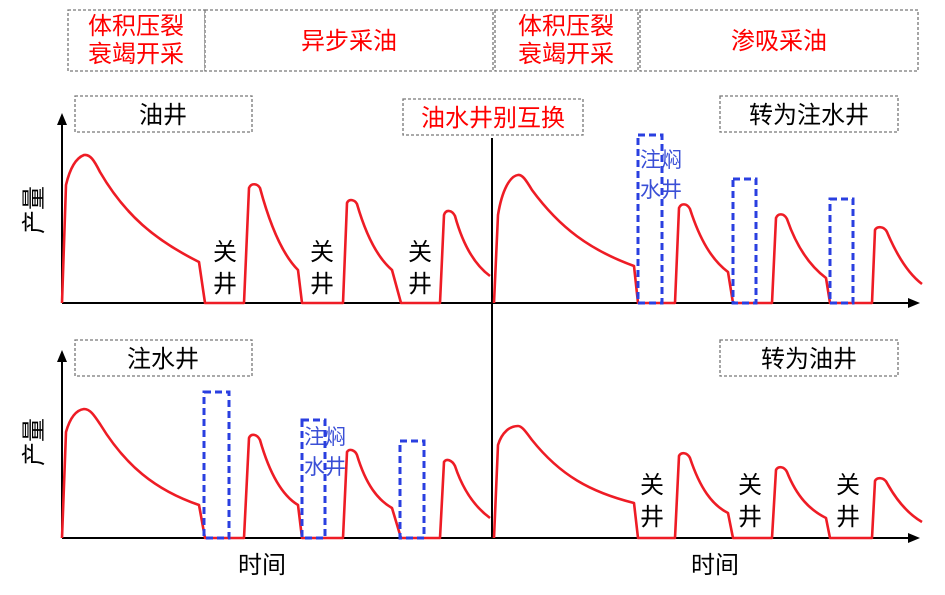 This screenshot has width=945, height=595. I want to click on shut-in-label-2-line-2: 井, so click(322, 284).